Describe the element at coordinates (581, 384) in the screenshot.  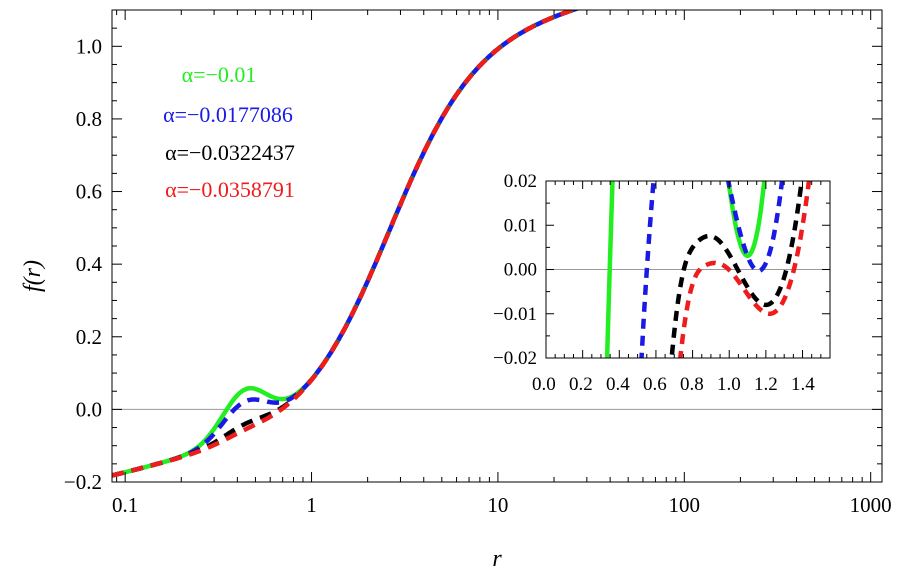
I see `inset-x-tick-label: 0.2` at that location.